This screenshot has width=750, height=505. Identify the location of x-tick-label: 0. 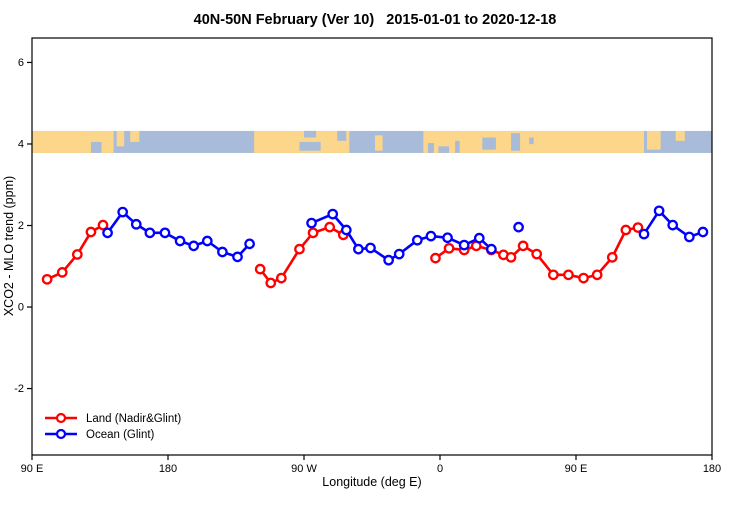
(440, 469).